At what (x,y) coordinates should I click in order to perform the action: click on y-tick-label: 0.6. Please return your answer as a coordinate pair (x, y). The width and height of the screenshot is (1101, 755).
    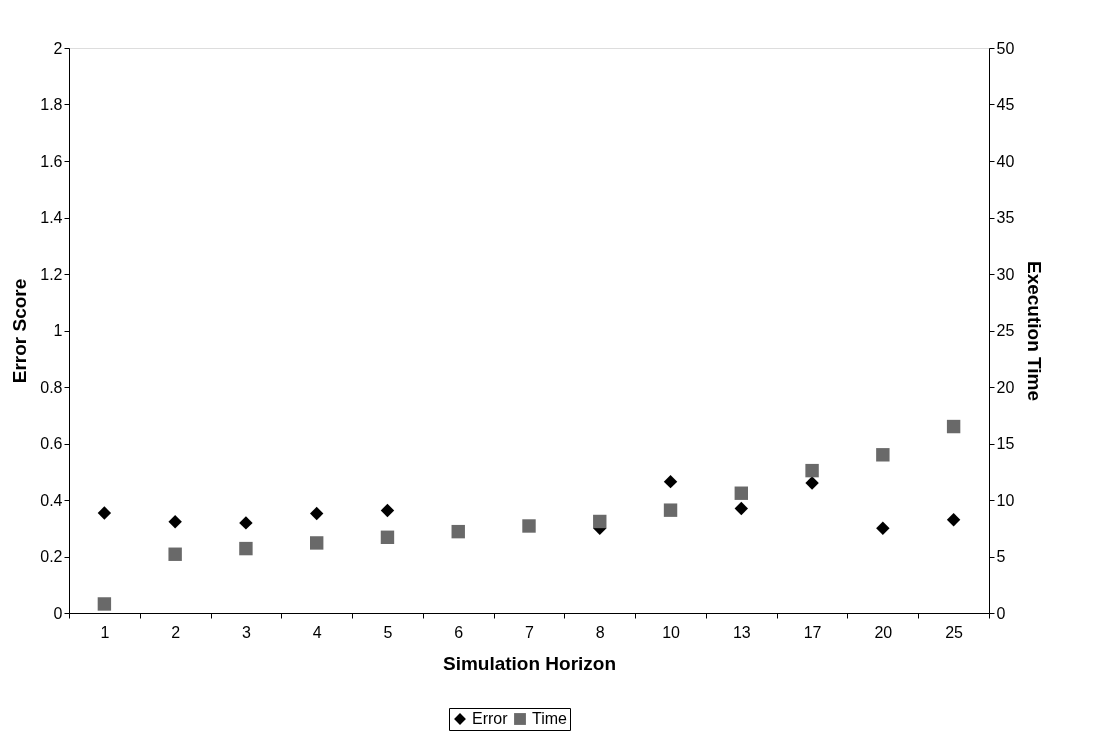
    Looking at the image, I should click on (51, 443).